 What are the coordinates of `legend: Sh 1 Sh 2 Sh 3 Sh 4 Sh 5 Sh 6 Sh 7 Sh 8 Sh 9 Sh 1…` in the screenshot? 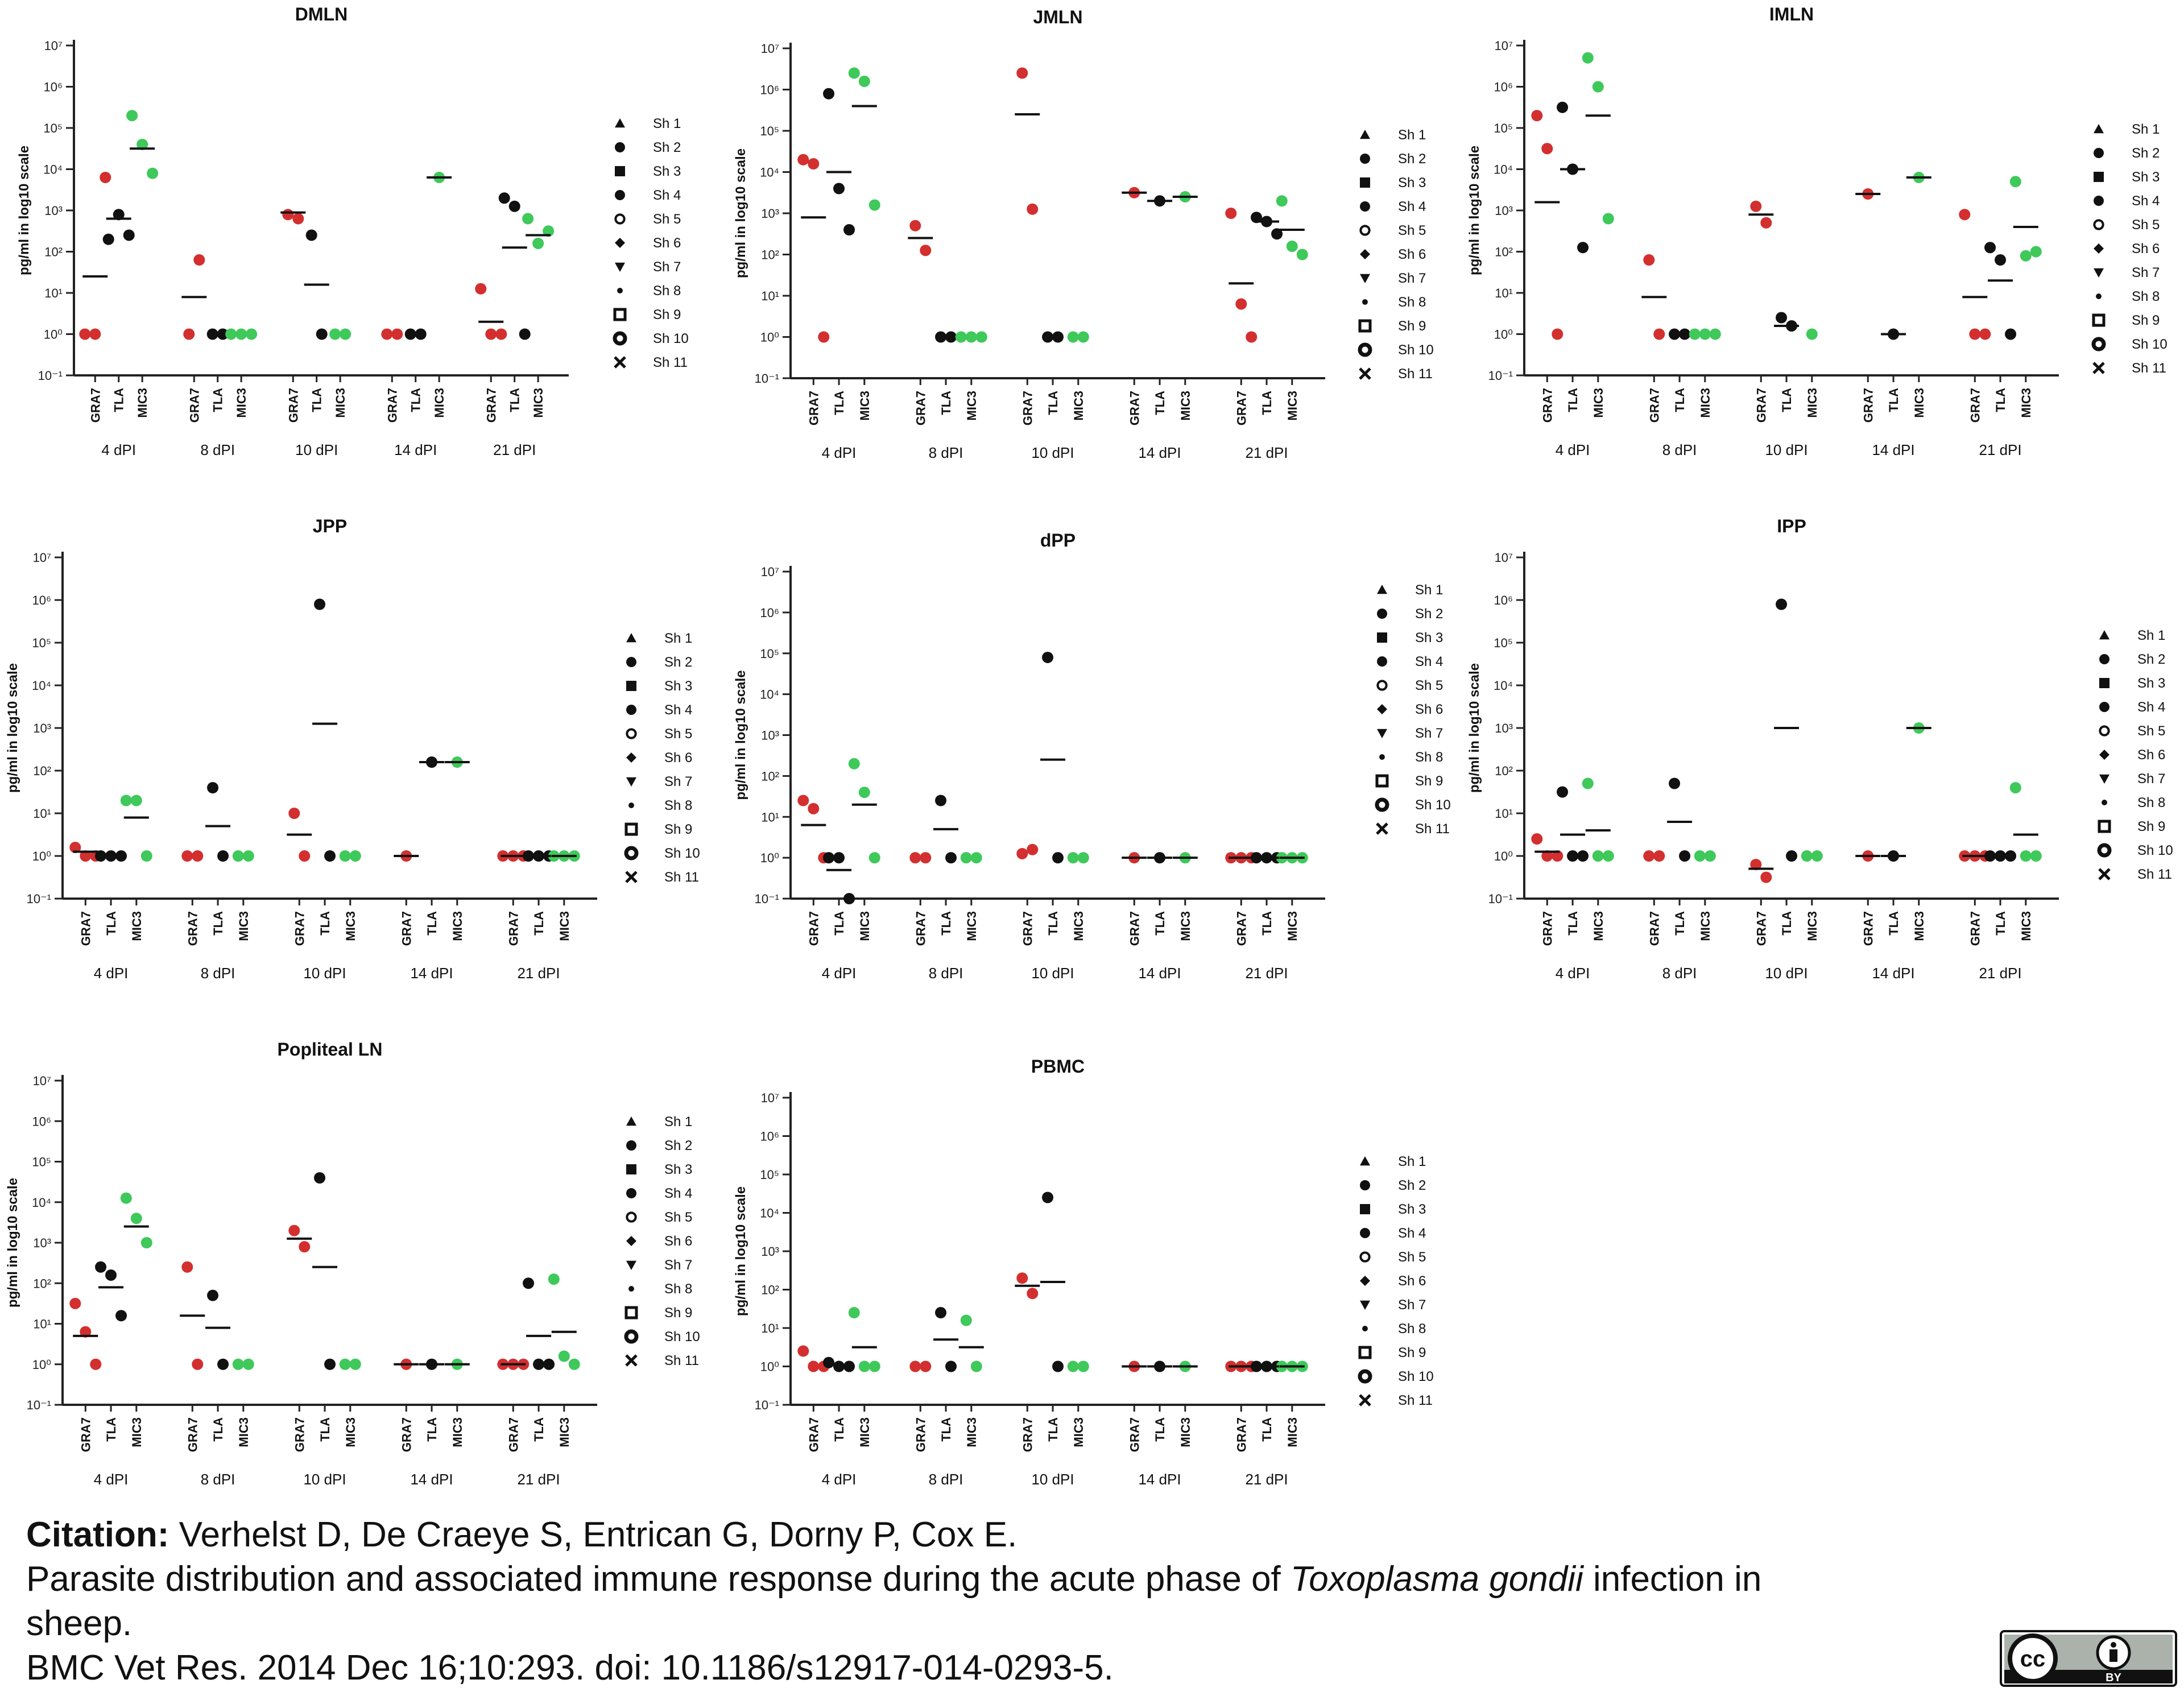 It's located at (662, 758).